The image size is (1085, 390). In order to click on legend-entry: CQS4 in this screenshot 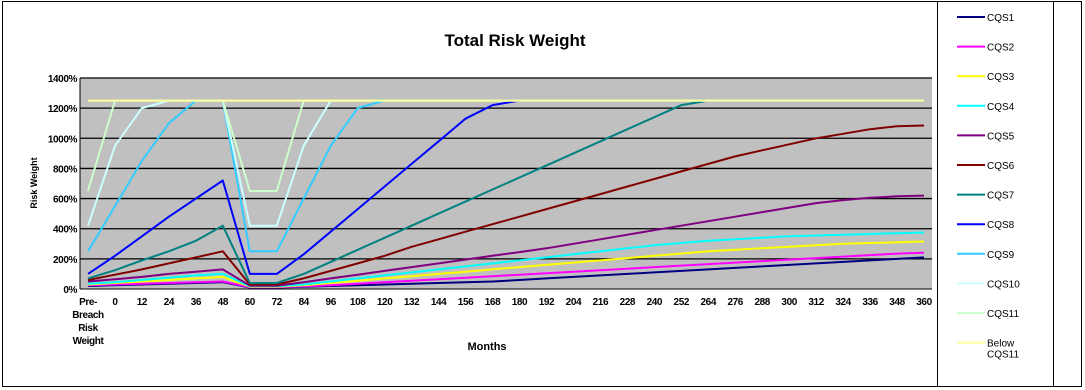, I will do `click(986, 107)`.